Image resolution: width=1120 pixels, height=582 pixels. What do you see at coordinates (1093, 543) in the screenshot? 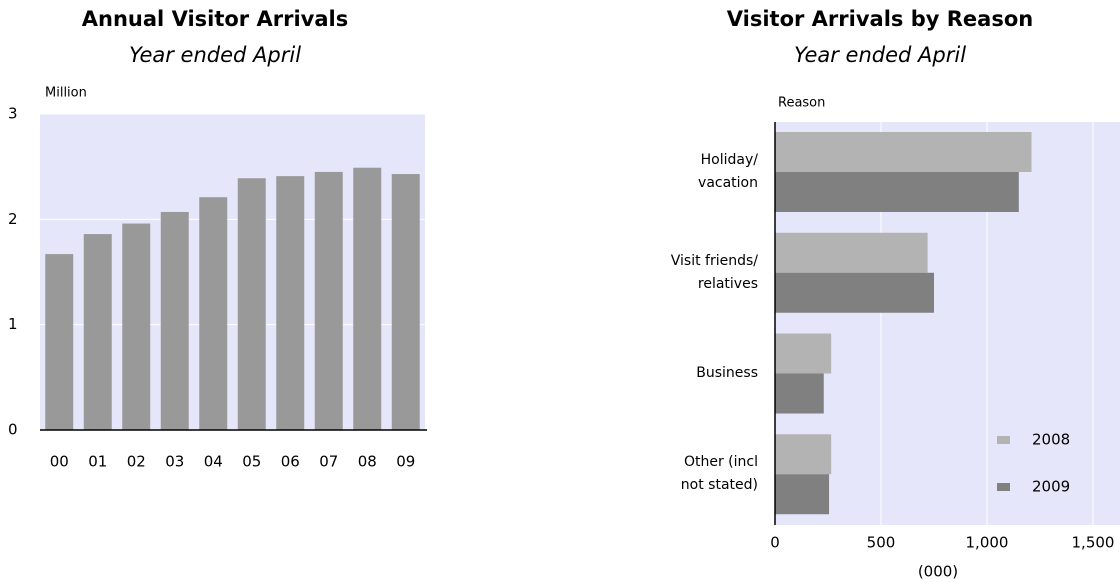
I see `x-tick-label: 1,500` at bounding box center [1093, 543].